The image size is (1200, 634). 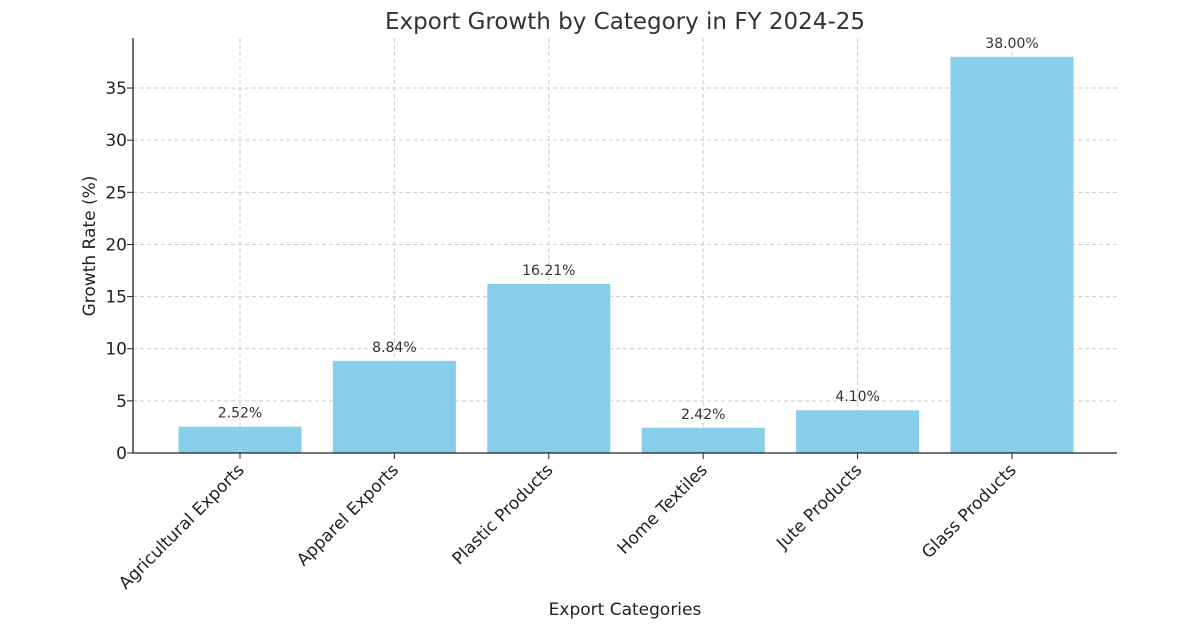 What do you see at coordinates (116, 141) in the screenshot?
I see `y-tick-label: 30` at bounding box center [116, 141].